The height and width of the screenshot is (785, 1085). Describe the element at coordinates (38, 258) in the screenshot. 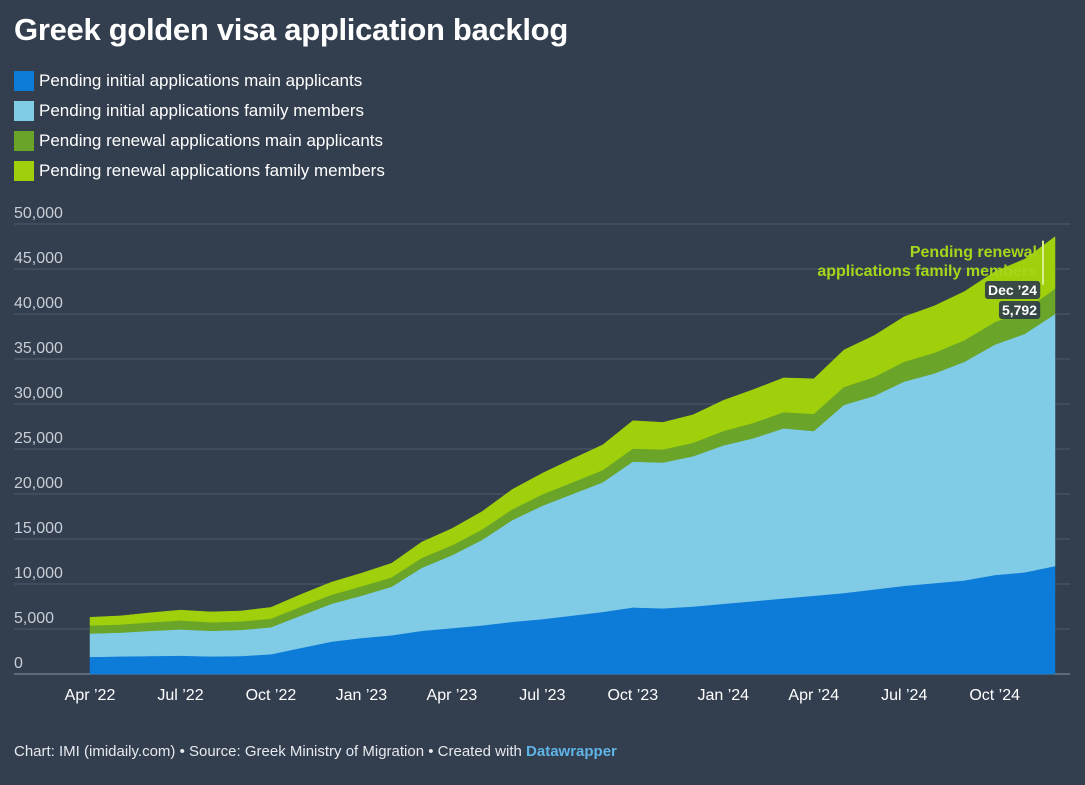

I see `y-tick-label: 45,000` at that location.